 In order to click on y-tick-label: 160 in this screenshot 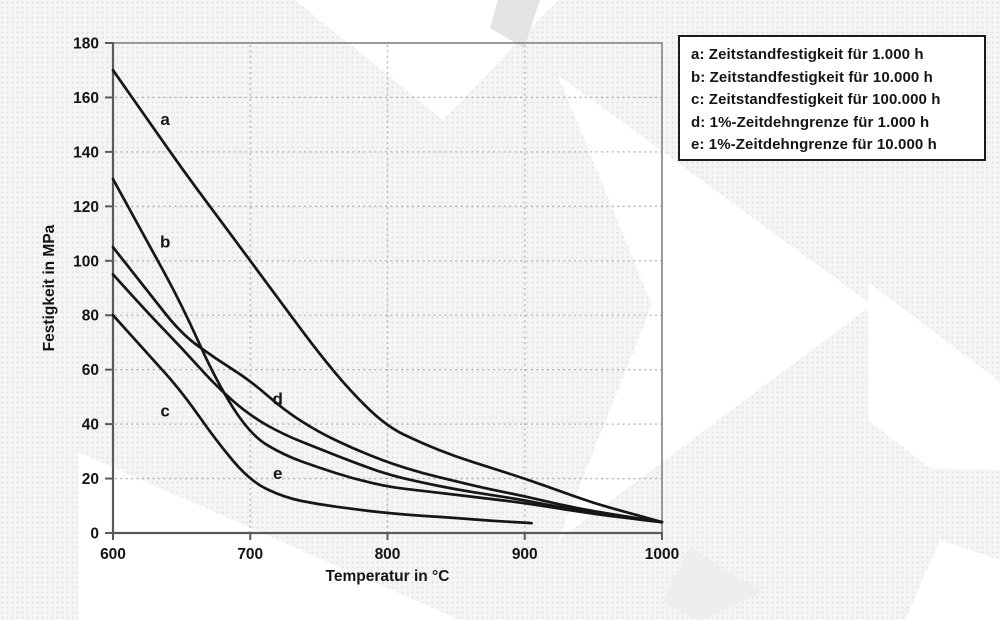, I will do `click(86, 98)`.